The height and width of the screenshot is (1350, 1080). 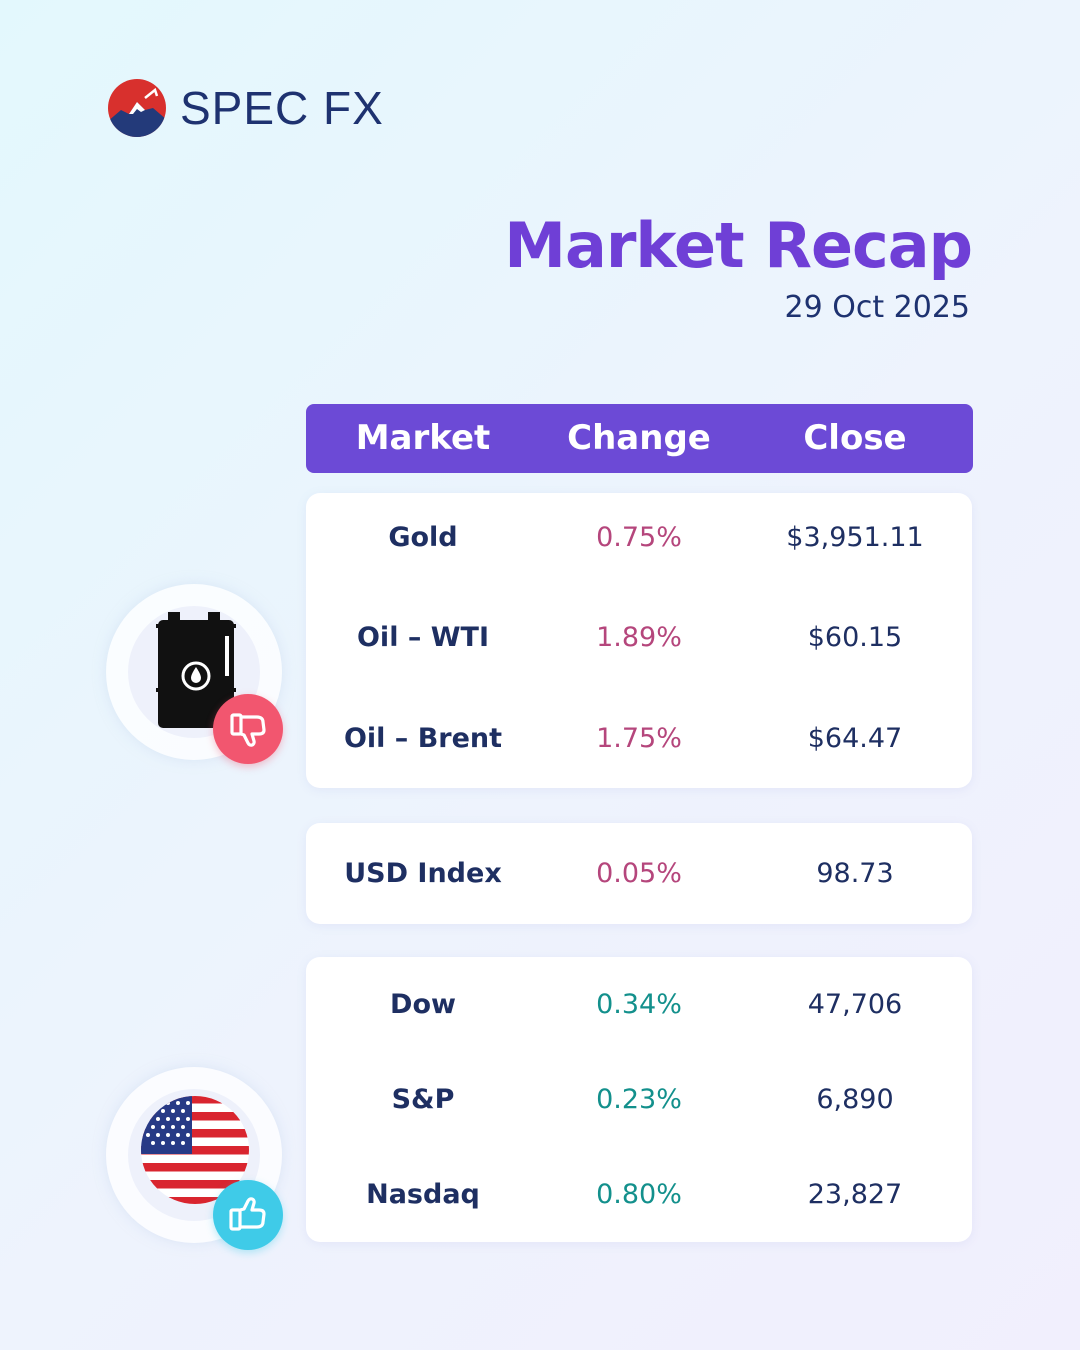 What do you see at coordinates (248, 1215) in the screenshot?
I see `thumbs-up-icon` at bounding box center [248, 1215].